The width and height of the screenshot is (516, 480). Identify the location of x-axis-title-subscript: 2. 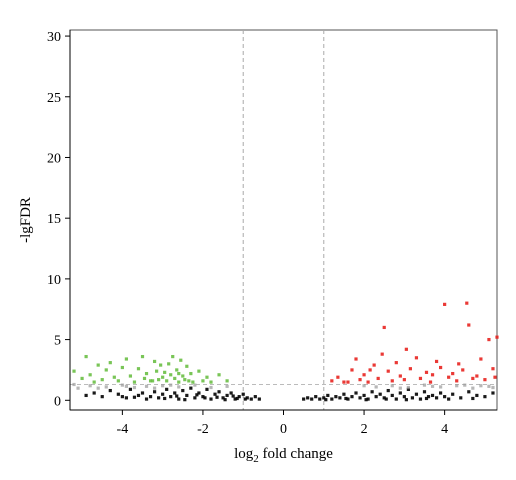
(256, 459).